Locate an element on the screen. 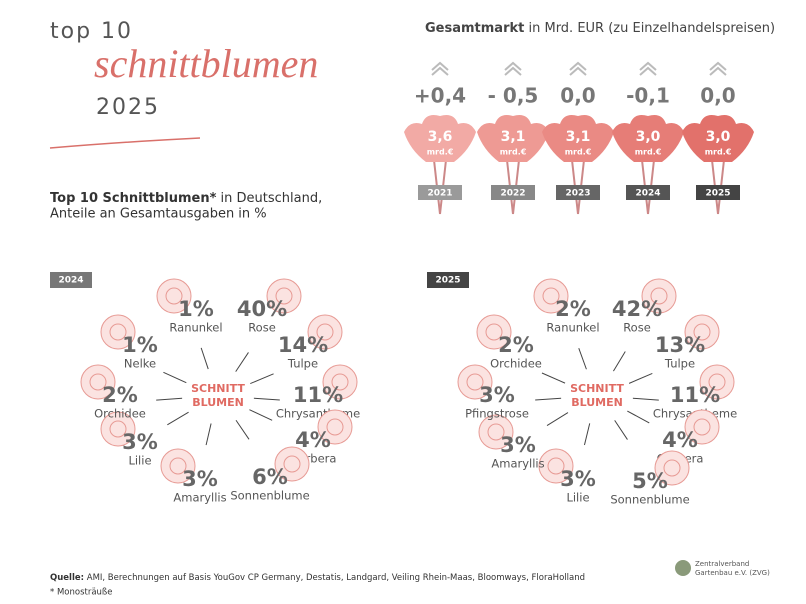  market-change: -0,1 is located at coordinates (648, 96).